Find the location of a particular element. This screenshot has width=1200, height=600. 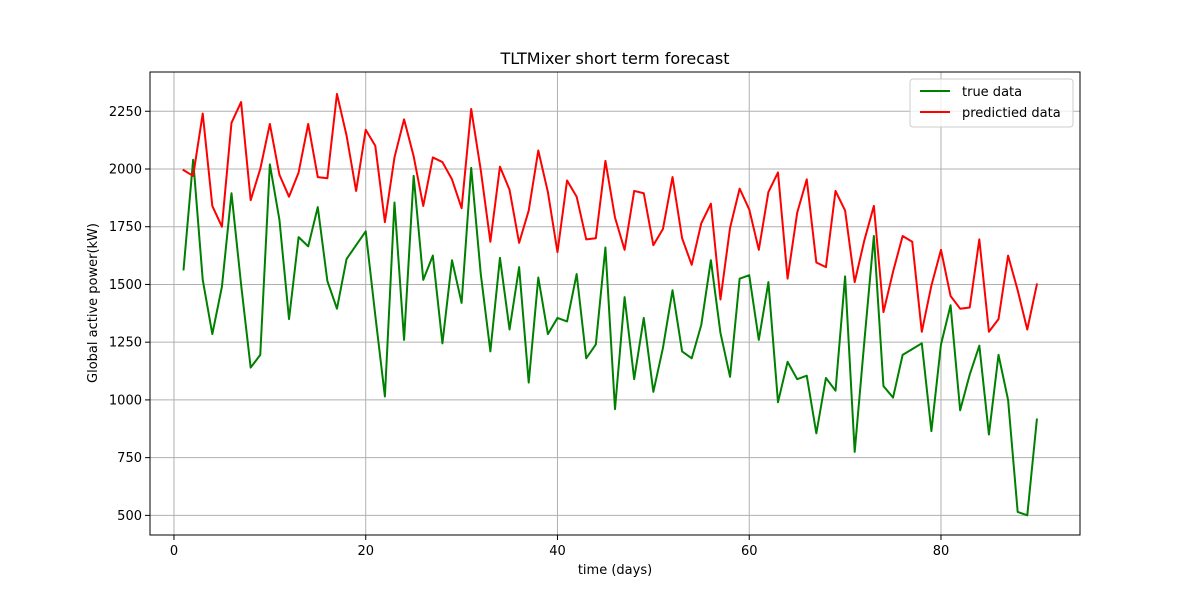

chart-title: TLTMixer short term forecast is located at coordinates (615, 58).